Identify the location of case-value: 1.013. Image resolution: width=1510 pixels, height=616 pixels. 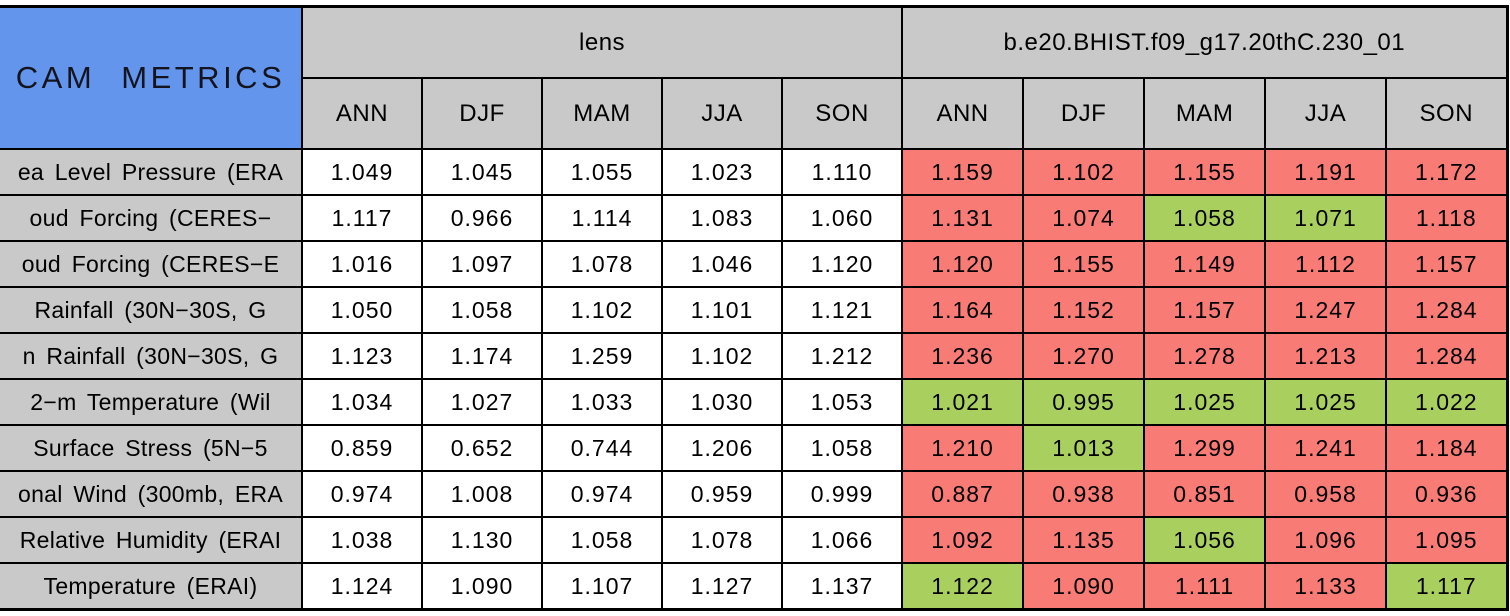
(1084, 448).